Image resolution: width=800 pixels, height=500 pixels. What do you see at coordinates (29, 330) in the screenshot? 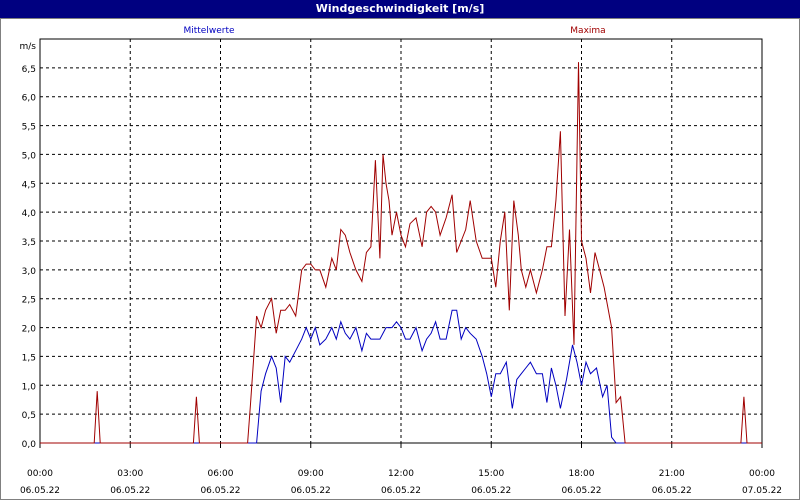
I see `y-tick-label: 2,0` at bounding box center [29, 330].